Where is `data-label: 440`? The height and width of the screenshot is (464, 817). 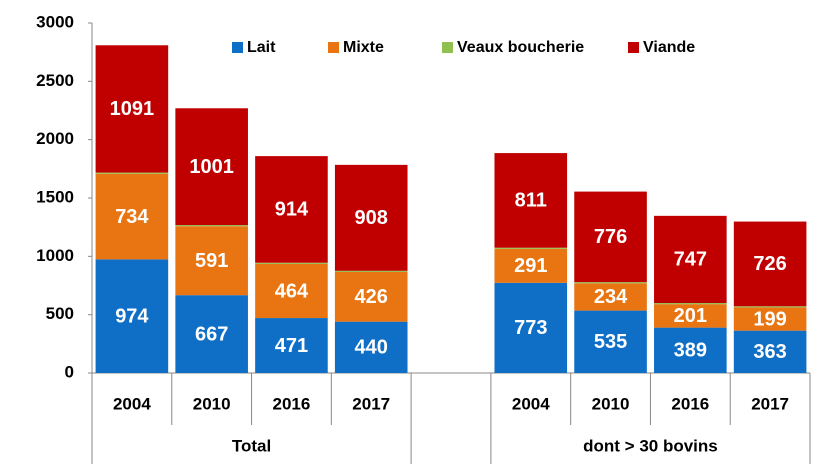
data-label: 440 is located at coordinates (371, 348).